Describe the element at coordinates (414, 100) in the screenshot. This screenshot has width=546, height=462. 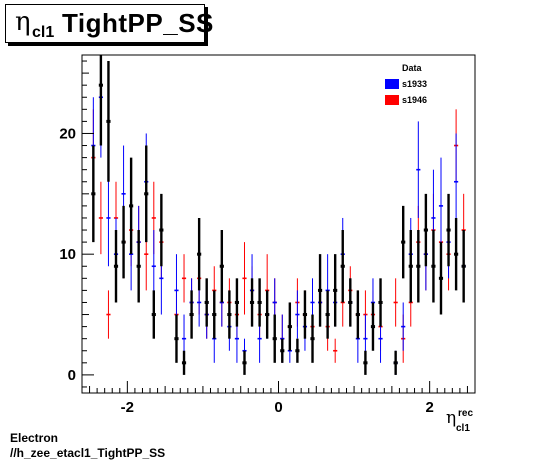
I see `legend-label-s1946: s1946` at that location.